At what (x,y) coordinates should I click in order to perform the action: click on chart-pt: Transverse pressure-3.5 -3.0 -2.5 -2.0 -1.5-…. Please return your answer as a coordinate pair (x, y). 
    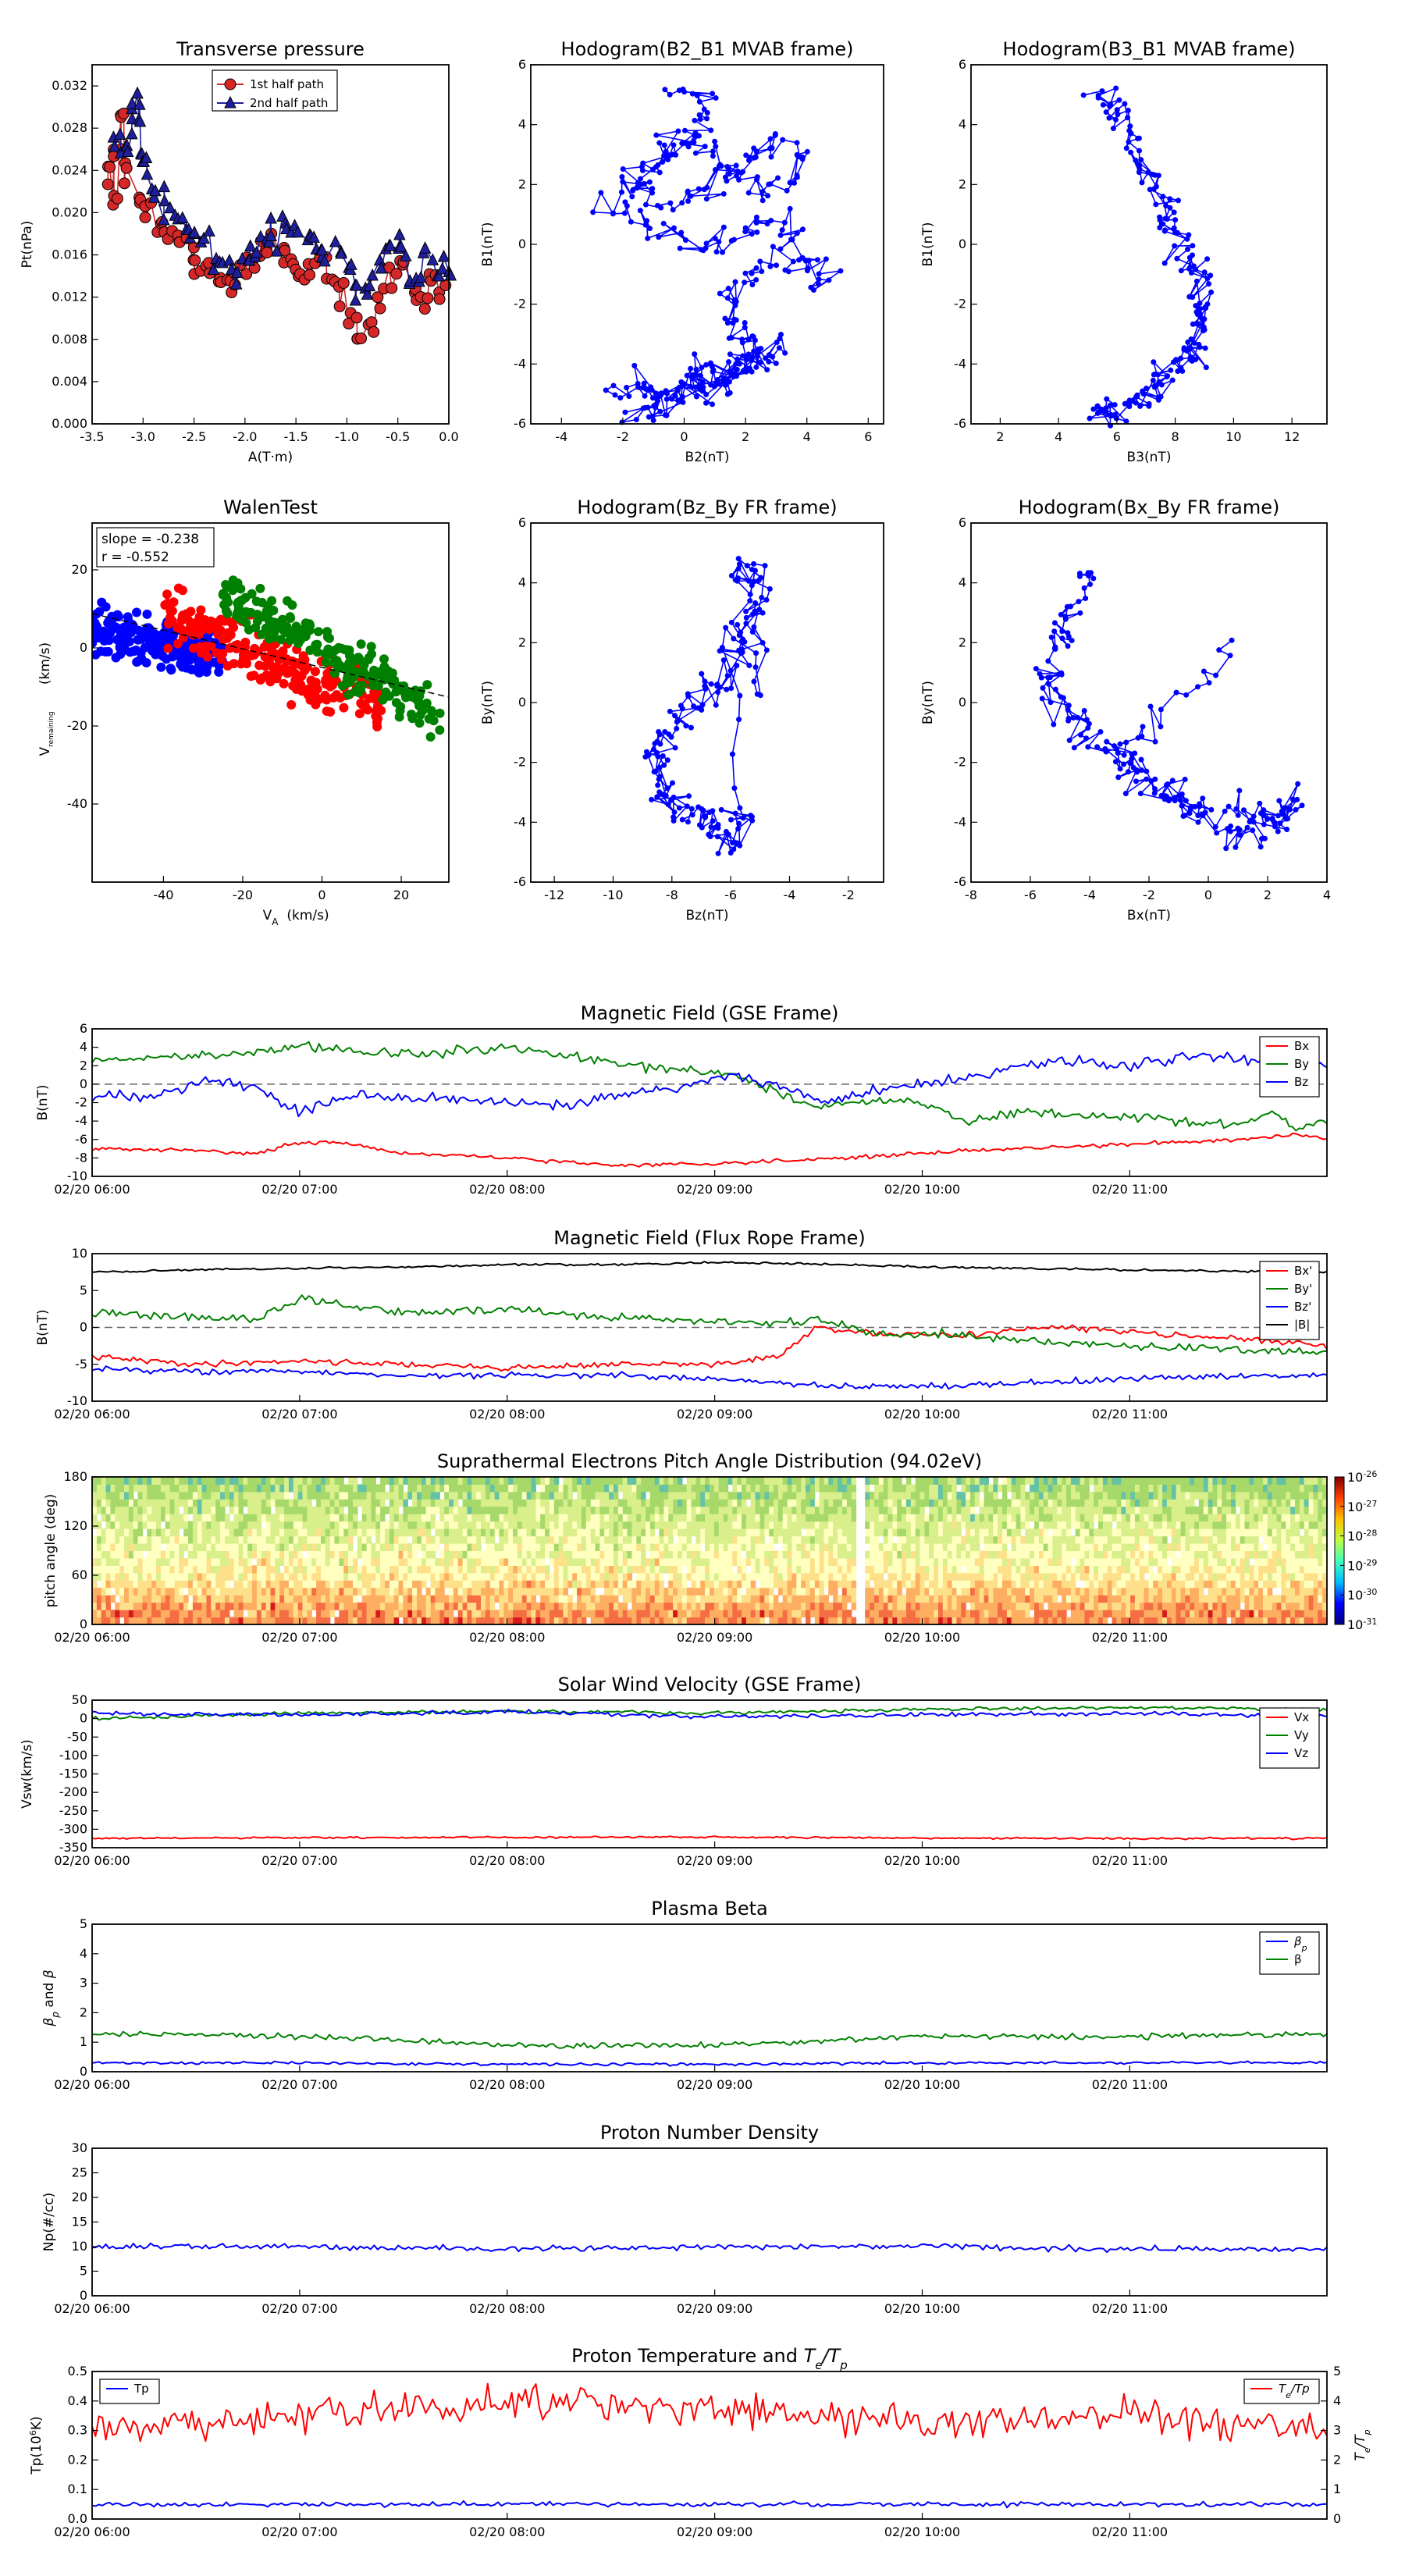
    Looking at the image, I should click on (240, 251).